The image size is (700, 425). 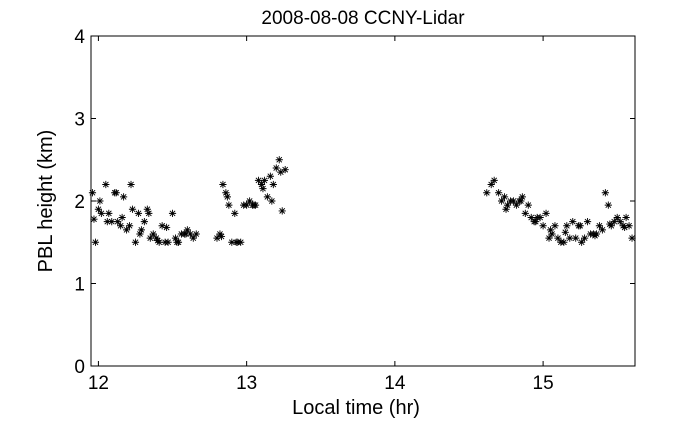 What do you see at coordinates (98, 383) in the screenshot?
I see `x-tick-label: 12` at bounding box center [98, 383].